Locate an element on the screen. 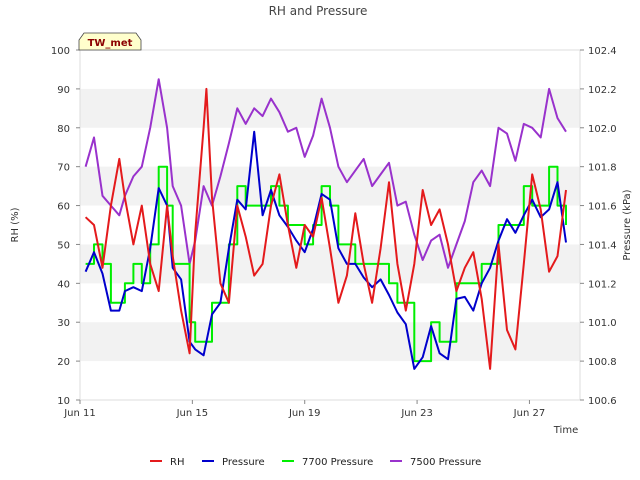  y-tick-label: 90 is located at coordinates (63, 90).